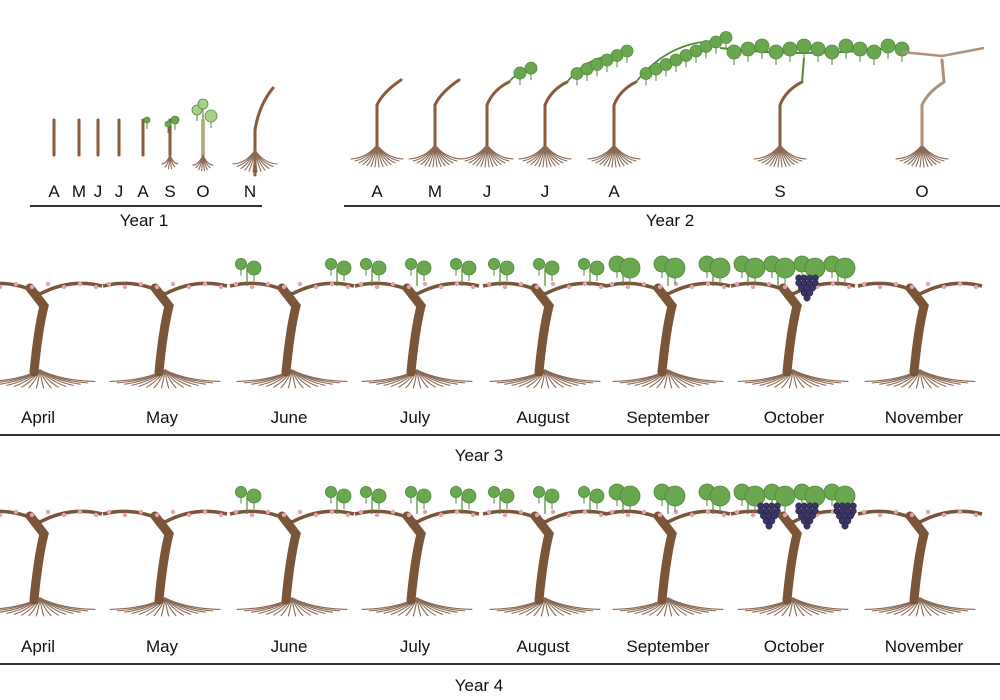  Describe the element at coordinates (79, 191) in the screenshot. I see `year1-month-label: M` at that location.